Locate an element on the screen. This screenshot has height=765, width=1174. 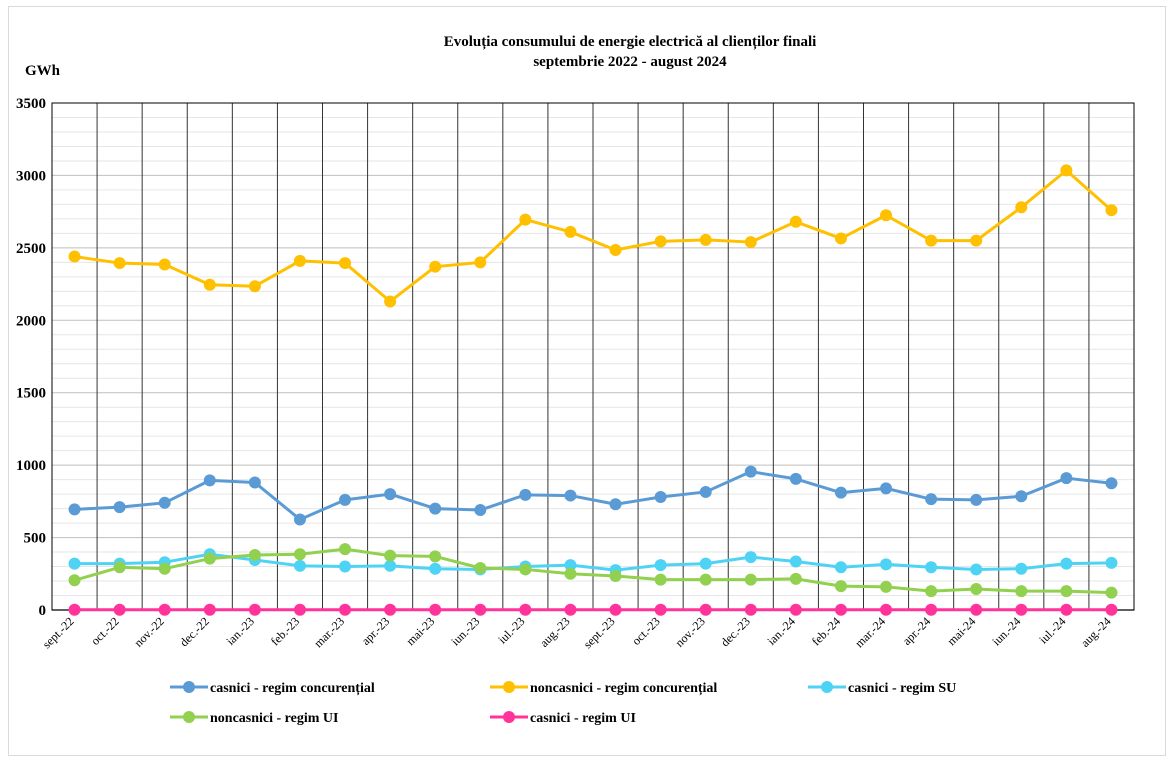
y-tick-label: 1000 is located at coordinates (31, 466).